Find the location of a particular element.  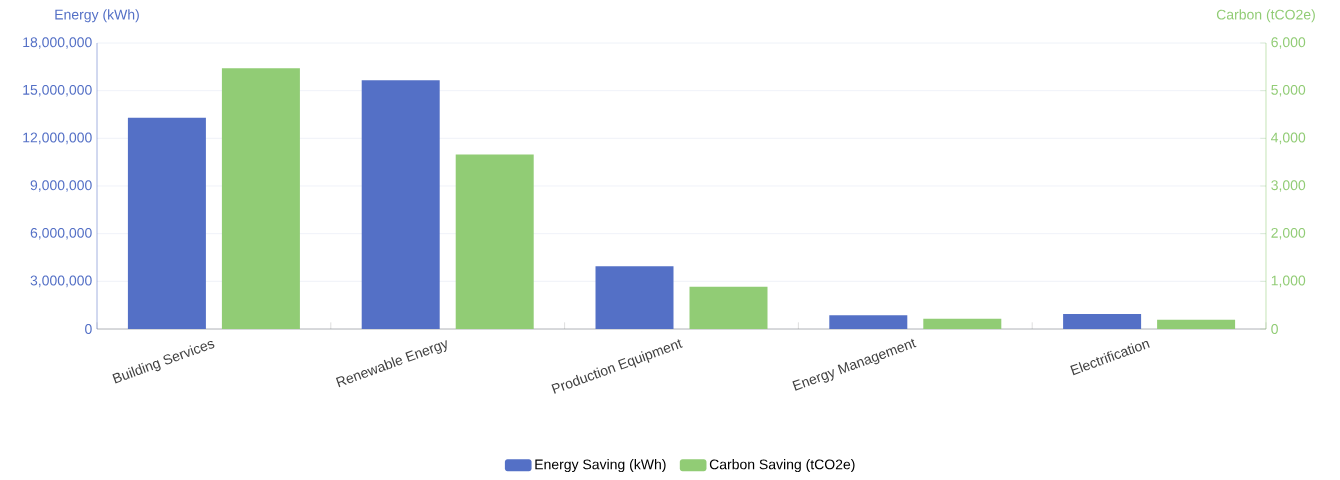

y2-tick-label: 0 is located at coordinates (1274, 329).